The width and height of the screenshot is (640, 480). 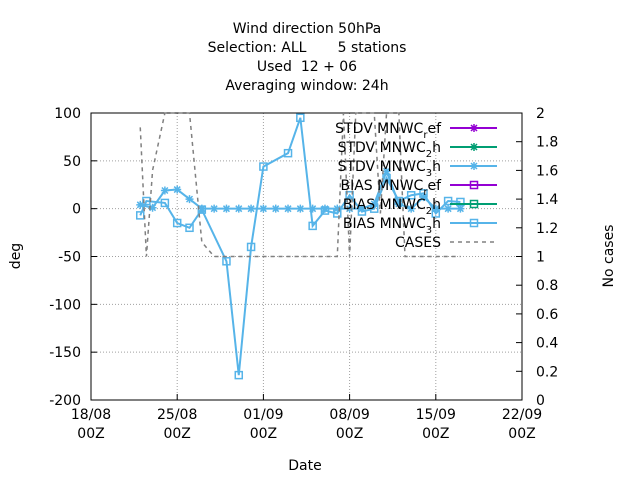 What do you see at coordinates (307, 29) in the screenshot?
I see `title-line: Wind direction 50hPa` at bounding box center [307, 29].